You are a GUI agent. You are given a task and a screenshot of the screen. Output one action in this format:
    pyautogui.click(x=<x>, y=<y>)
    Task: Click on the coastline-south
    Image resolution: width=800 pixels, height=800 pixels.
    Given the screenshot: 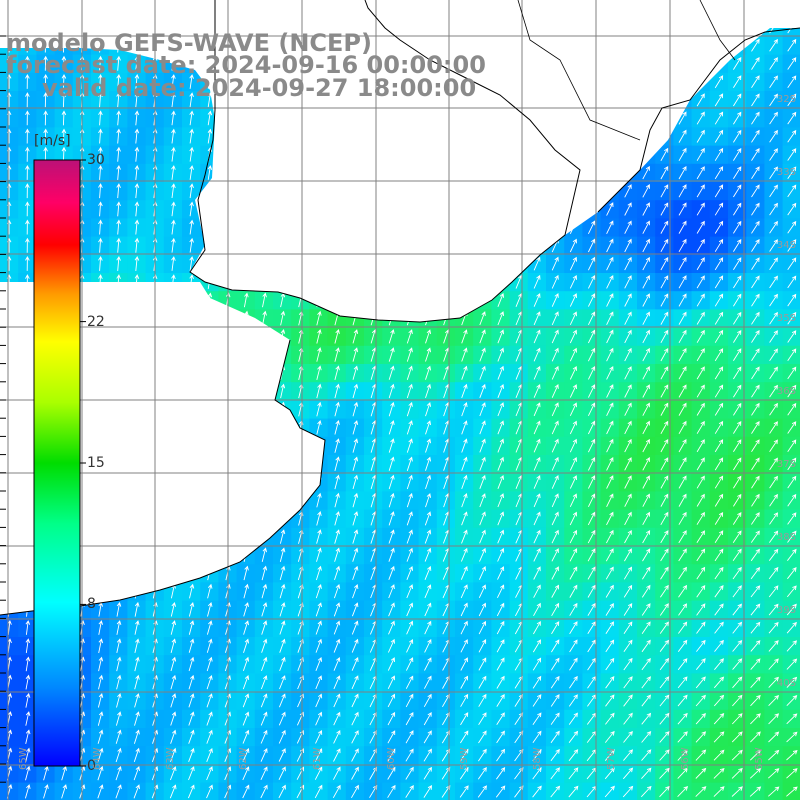 What is the action you would take?
    pyautogui.click(x=163, y=477)
    